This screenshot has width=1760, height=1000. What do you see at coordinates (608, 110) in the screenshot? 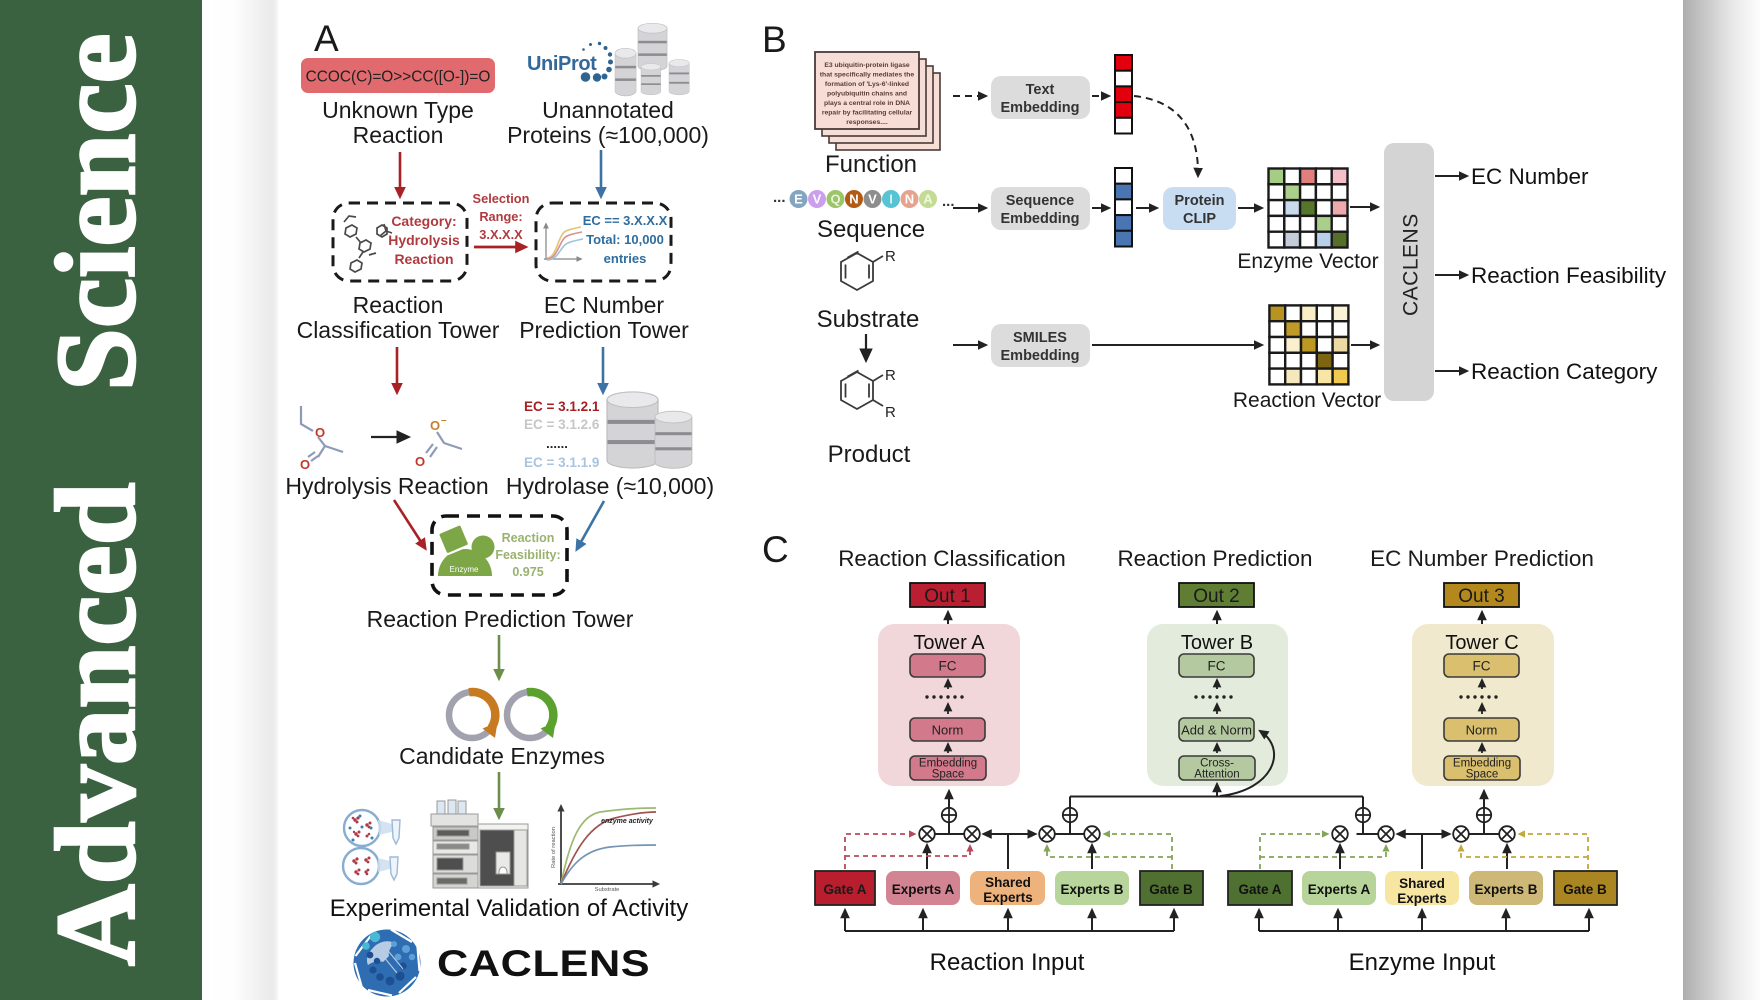
I see `svg-text: Unannotated` at bounding box center [608, 110].